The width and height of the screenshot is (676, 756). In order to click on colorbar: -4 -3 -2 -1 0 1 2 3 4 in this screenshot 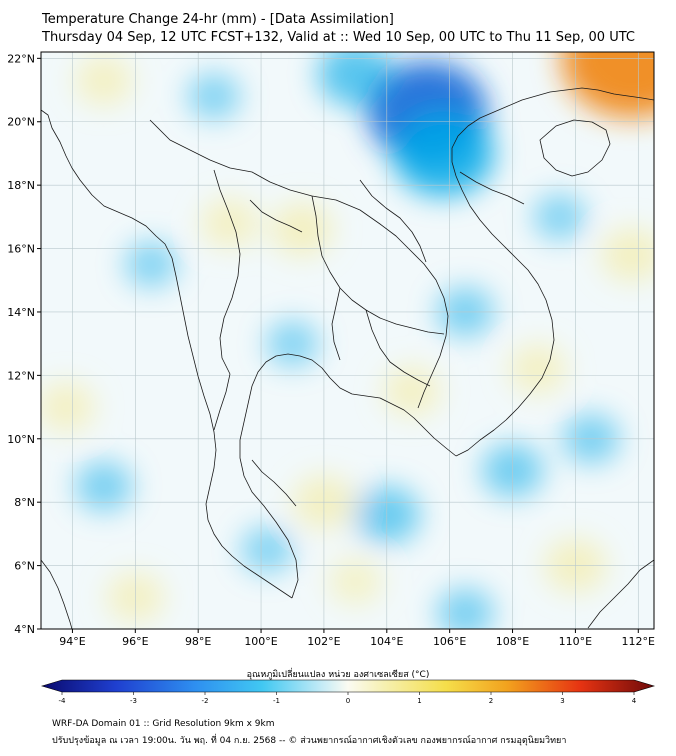, I will do `click(348, 692)`.